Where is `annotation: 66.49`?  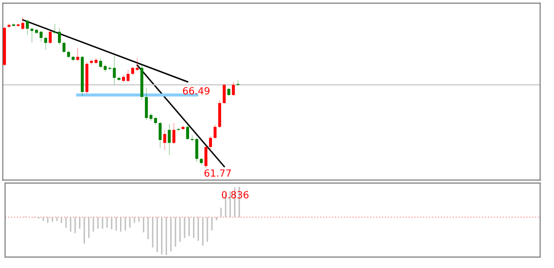 annotation: 66.49 is located at coordinates (196, 90).